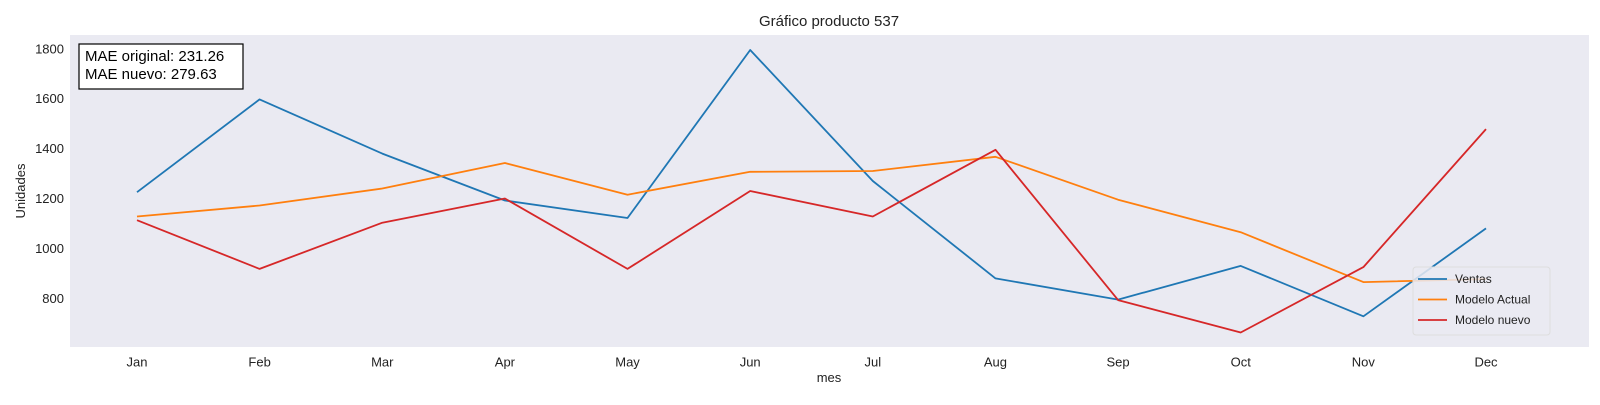 The image size is (1600, 405). I want to click on x-tick-label: Feb, so click(259, 362).